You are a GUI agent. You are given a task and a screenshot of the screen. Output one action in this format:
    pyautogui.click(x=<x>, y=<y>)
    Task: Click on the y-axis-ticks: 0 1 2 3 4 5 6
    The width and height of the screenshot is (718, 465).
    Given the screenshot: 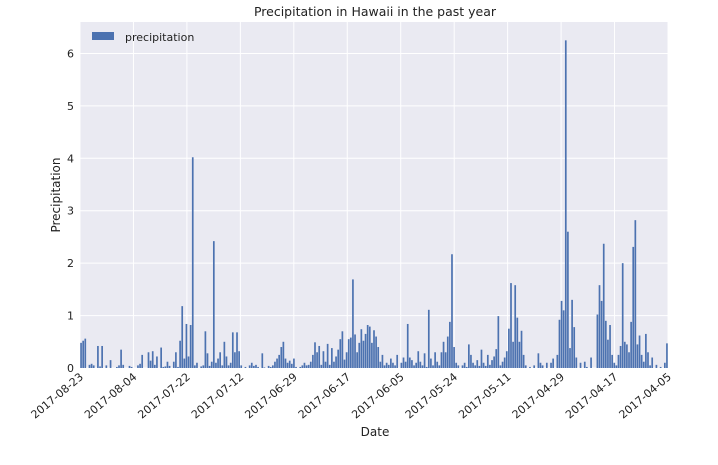 What is the action you would take?
    pyautogui.click(x=70, y=211)
    